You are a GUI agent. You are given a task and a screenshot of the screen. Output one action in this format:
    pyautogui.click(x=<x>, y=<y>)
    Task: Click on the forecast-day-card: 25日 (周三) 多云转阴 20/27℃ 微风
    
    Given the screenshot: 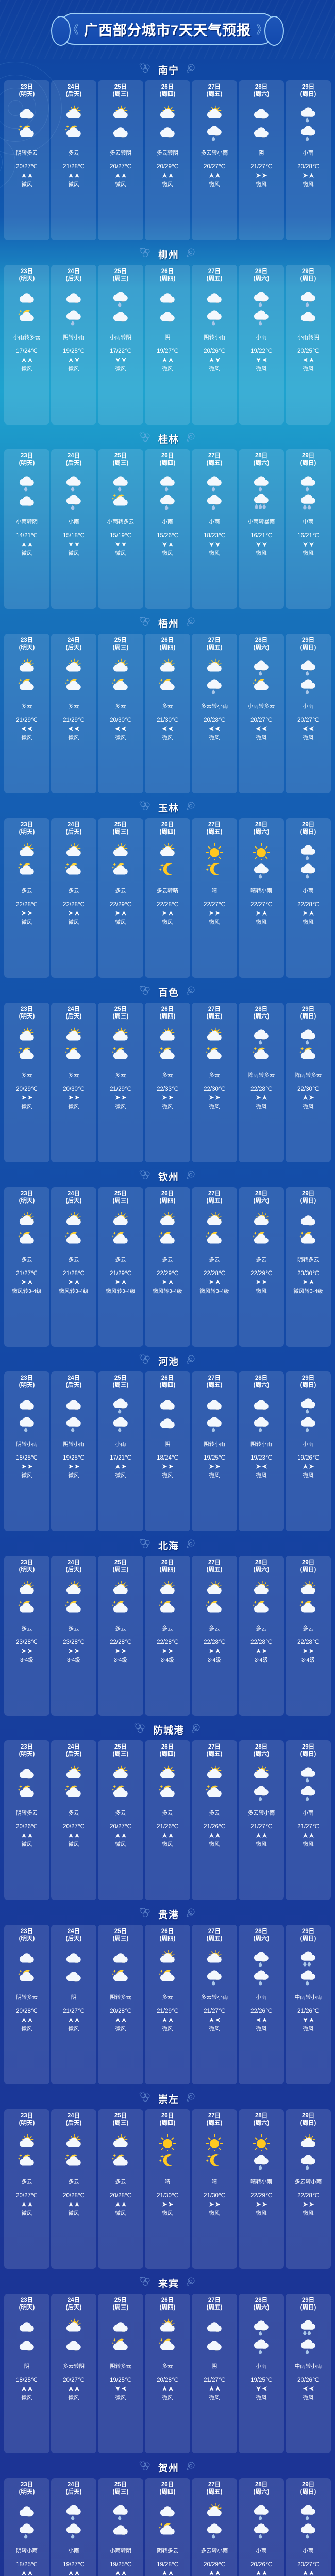 What is the action you would take?
    pyautogui.click(x=120, y=160)
    